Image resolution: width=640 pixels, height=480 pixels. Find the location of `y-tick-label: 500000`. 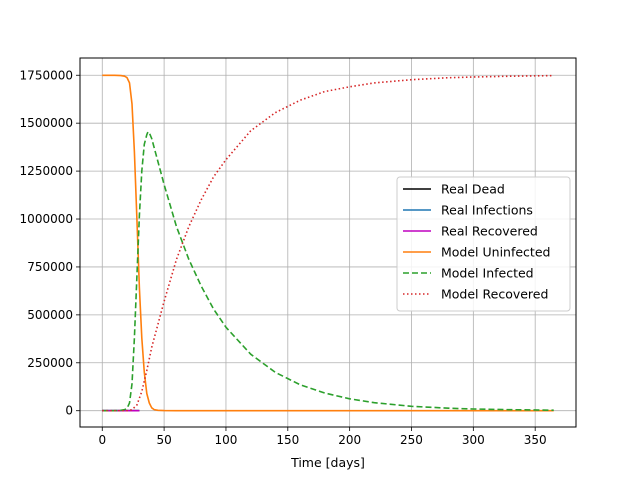

y-tick-label: 500000 is located at coordinates (50, 315).